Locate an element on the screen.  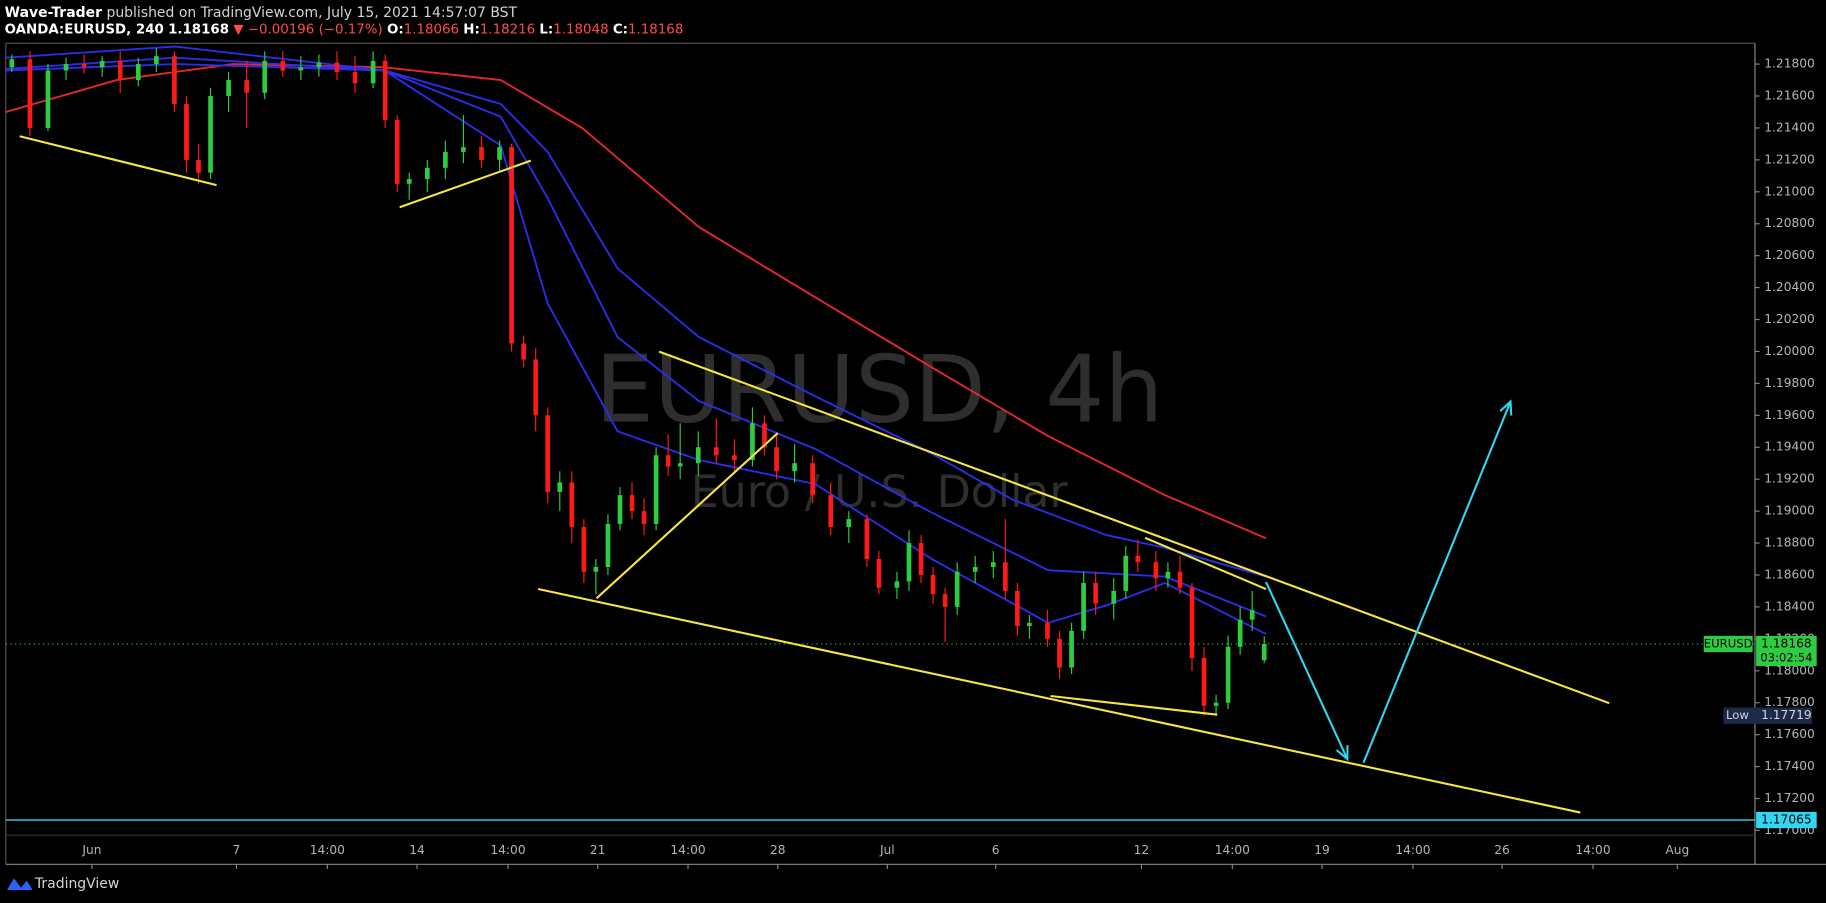
y-tick-label: 1.20400 is located at coordinates (1789, 287).